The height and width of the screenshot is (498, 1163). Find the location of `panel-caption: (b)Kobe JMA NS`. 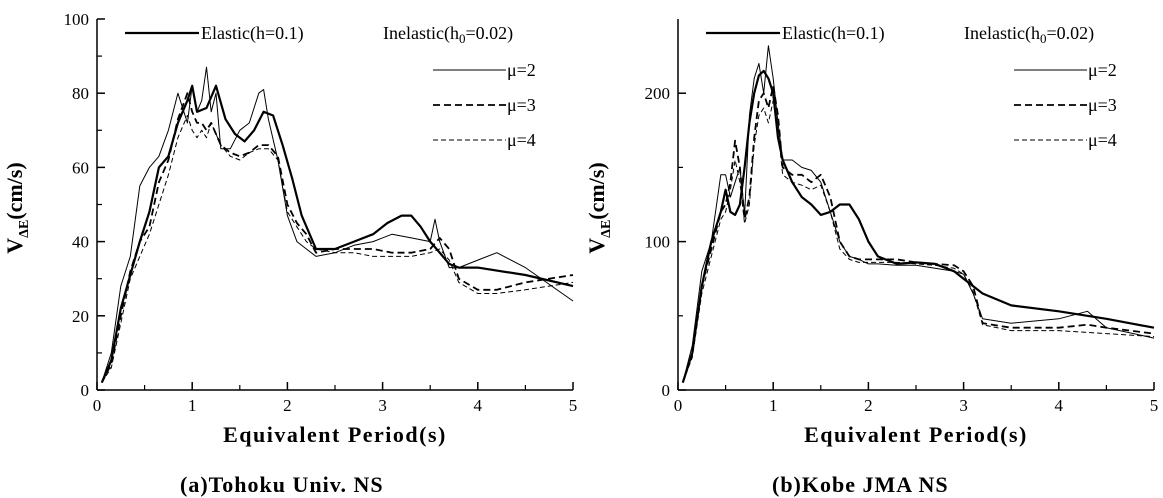

panel-caption: (b)Kobe JMA NS is located at coordinates (860, 484).